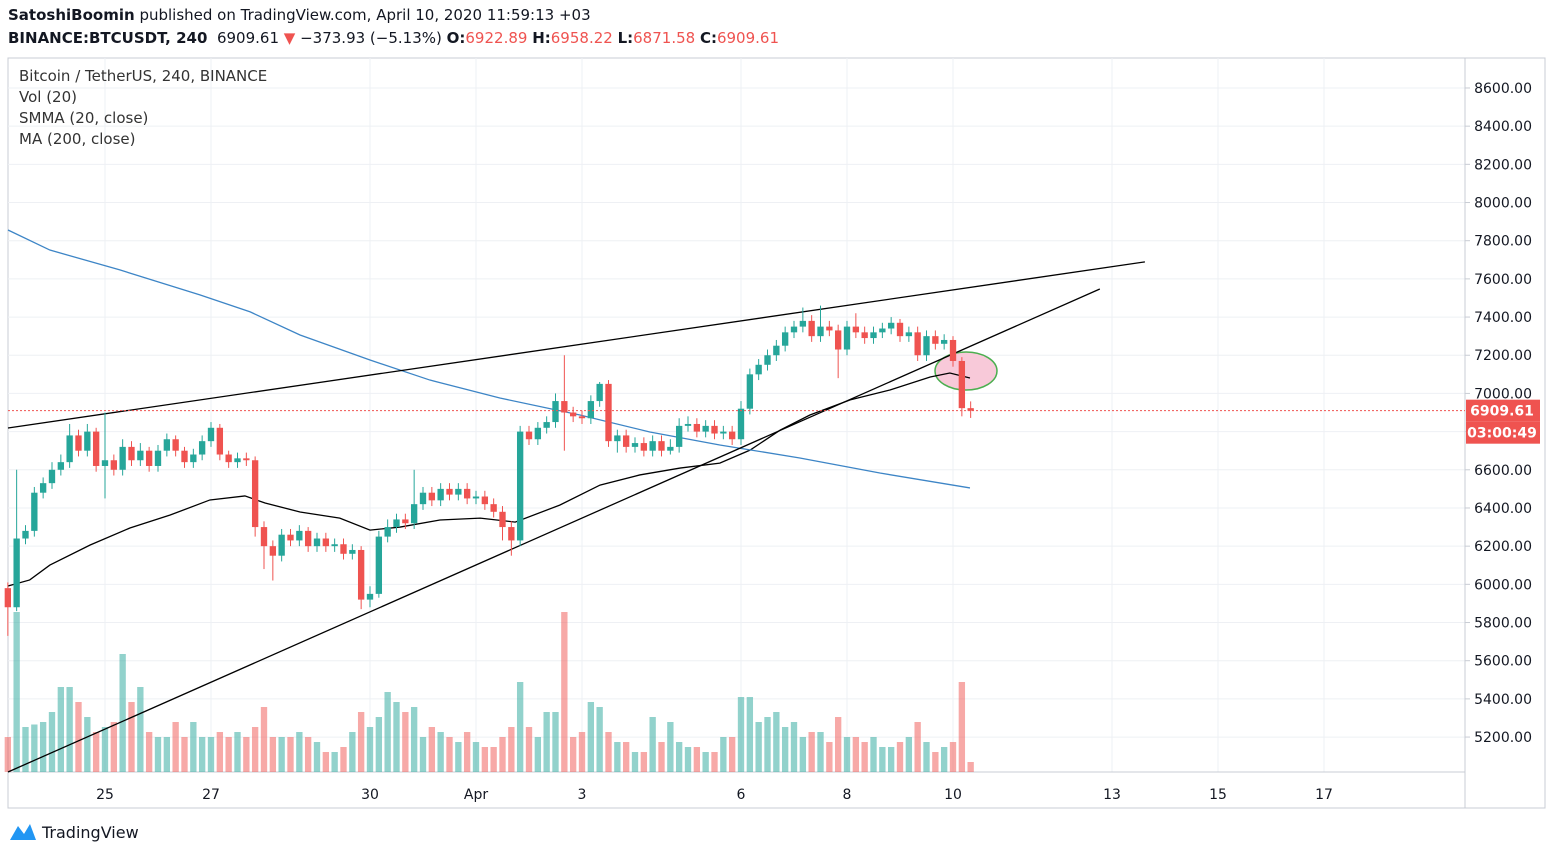 This screenshot has width=1554, height=856. Describe the element at coordinates (1503, 394) in the screenshot. I see `y-tick-label: 7000.00` at that location.